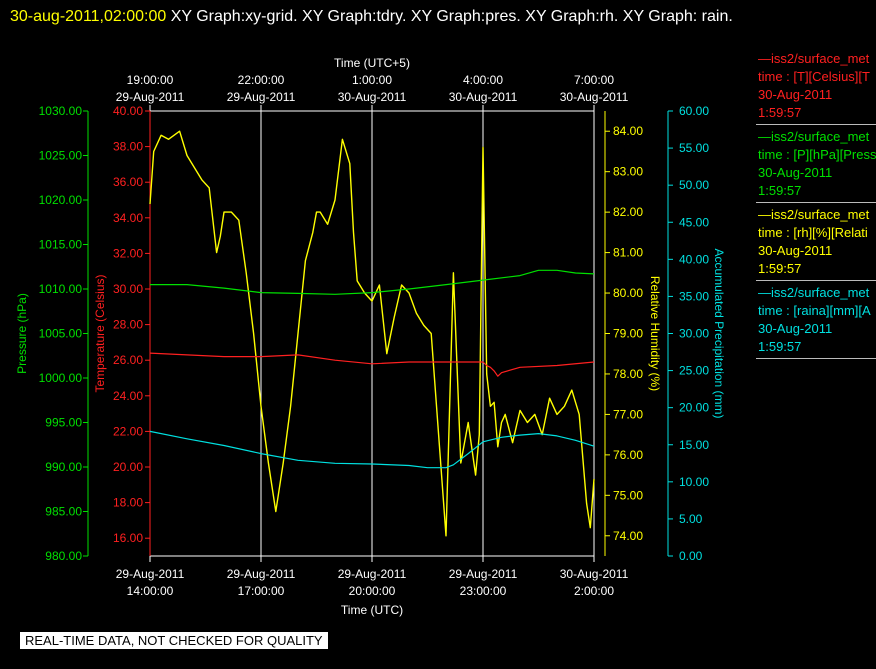 This screenshot has height=669, width=876. I want to click on rain-tick-label: 20.00, so click(694, 408).